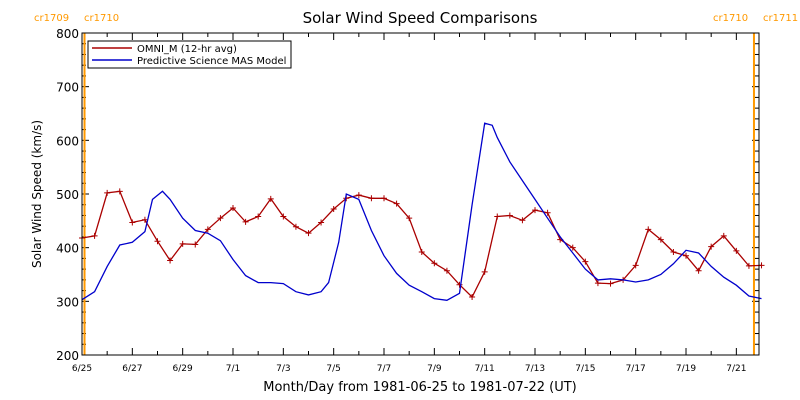 This screenshot has width=800, height=400. What do you see at coordinates (730, 18) in the screenshot?
I see `rotation-label-left: cr1710` at bounding box center [730, 18].